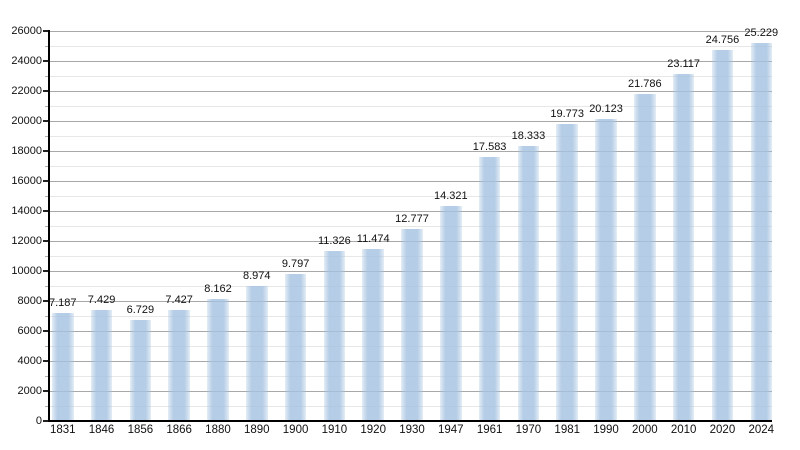 The image size is (800, 450). Describe the element at coordinates (101, 430) in the screenshot. I see `x-axis-tick-label: 1846` at that location.